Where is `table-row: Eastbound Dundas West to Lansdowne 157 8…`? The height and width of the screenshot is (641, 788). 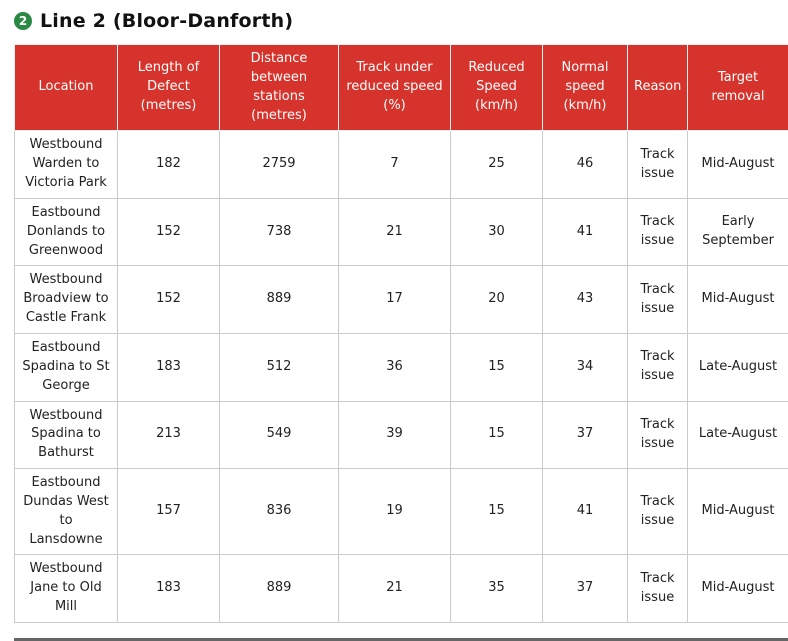 table-row: Eastbound Dundas West to Lansdowne 157 8… is located at coordinates (401, 512).